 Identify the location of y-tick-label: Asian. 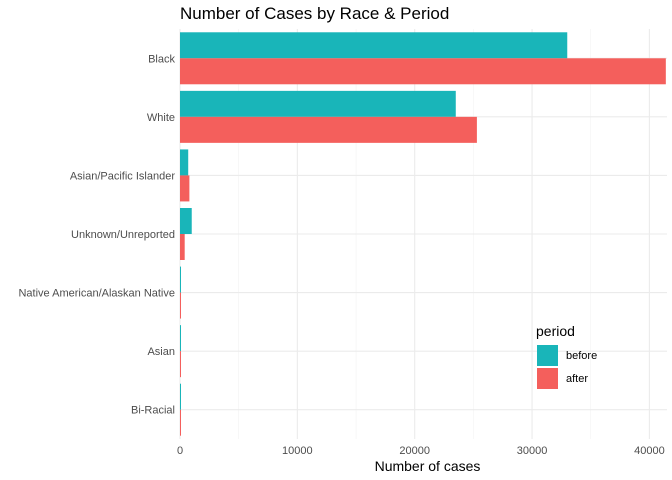
(161, 352).